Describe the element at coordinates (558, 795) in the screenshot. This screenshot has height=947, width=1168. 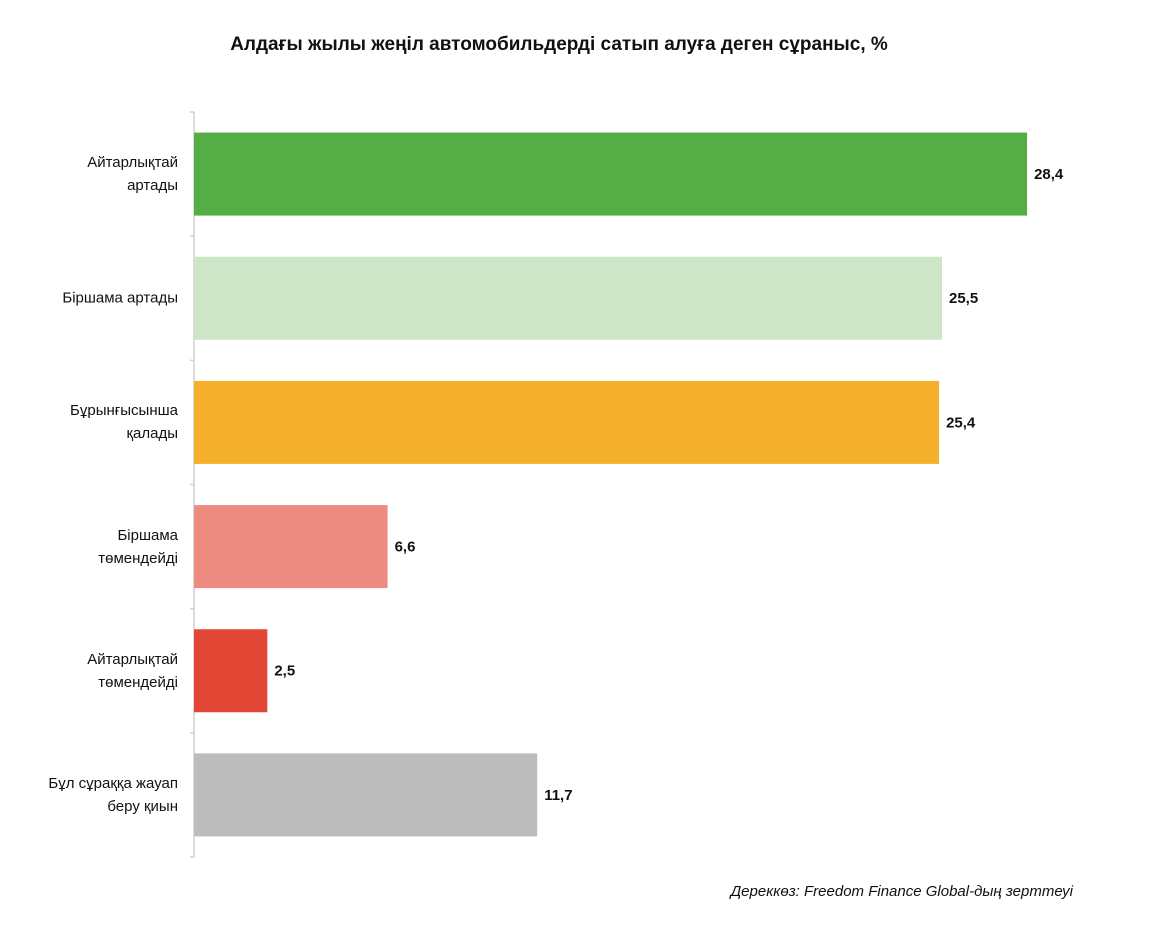
I see `value-label: 11,7` at that location.